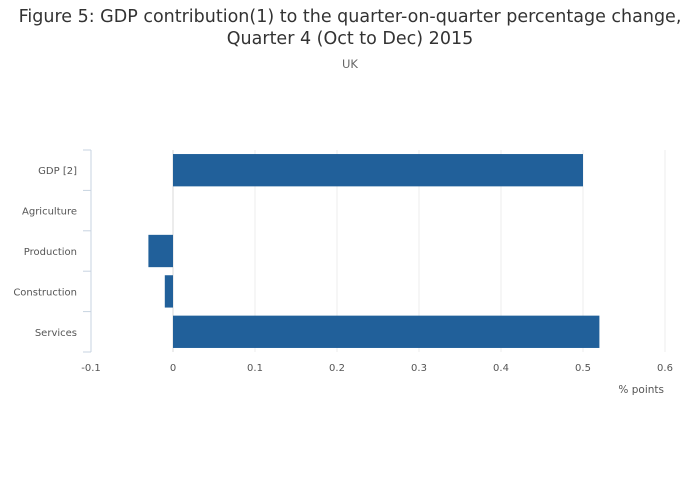 This screenshot has height=502, width=700. Describe the element at coordinates (56, 333) in the screenshot. I see `y-tick-label: Services` at that location.